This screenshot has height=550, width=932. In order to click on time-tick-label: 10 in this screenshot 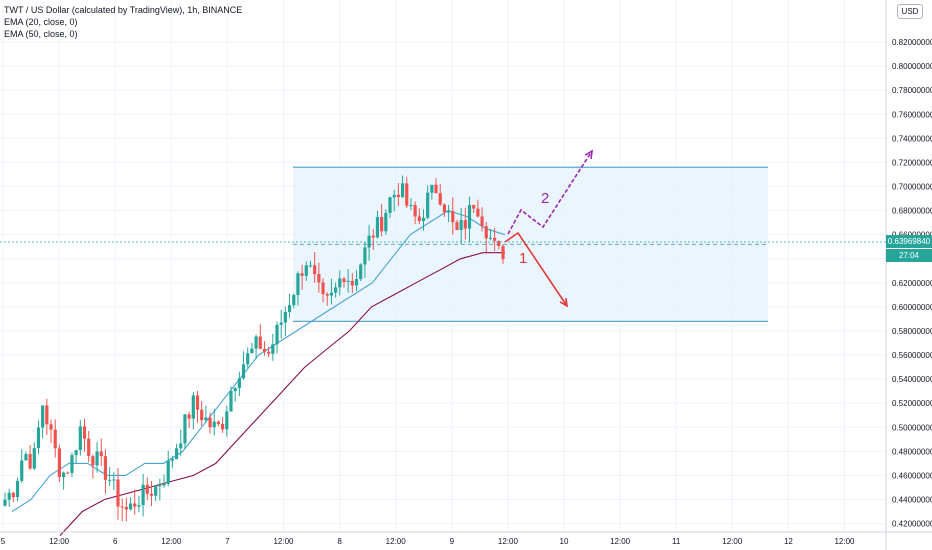, I will do `click(564, 541)`.